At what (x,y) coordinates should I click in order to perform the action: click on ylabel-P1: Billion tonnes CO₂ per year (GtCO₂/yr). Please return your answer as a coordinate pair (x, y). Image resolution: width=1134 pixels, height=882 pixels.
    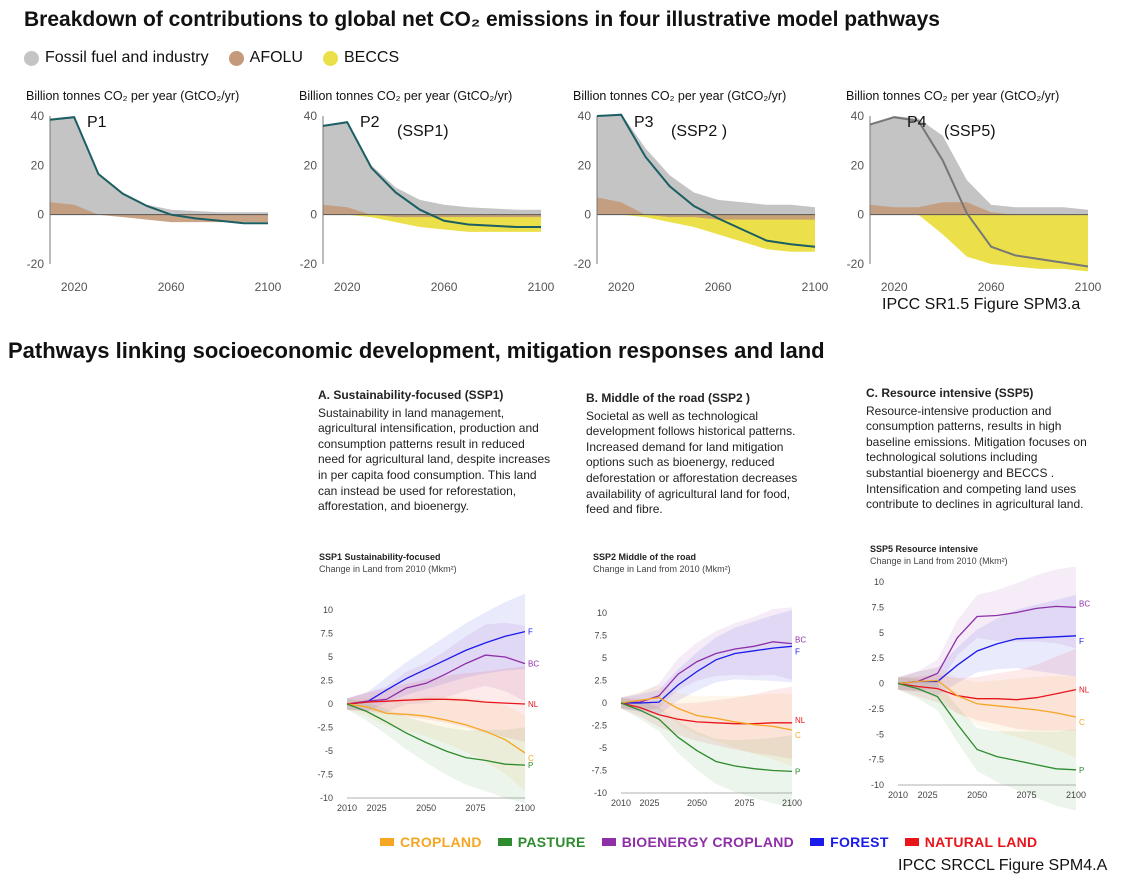
    Looking at the image, I should click on (132, 96).